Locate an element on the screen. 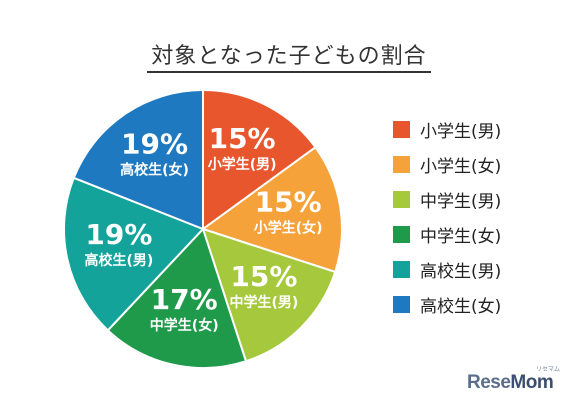  legend-item: 小学生(男) is located at coordinates (447, 129).